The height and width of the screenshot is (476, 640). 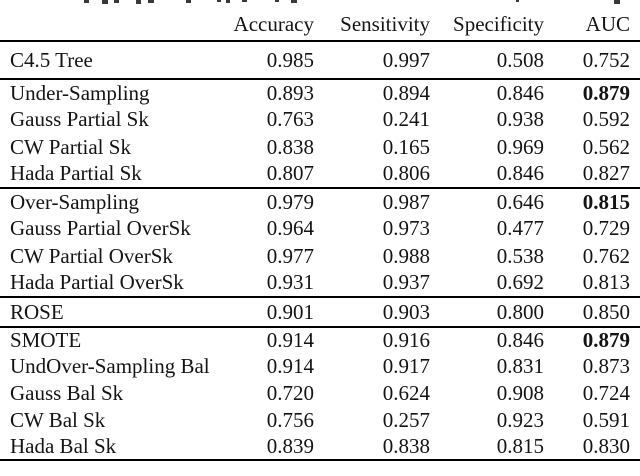 What do you see at coordinates (290, 228) in the screenshot?
I see `accuracy-value: 0.964` at bounding box center [290, 228].